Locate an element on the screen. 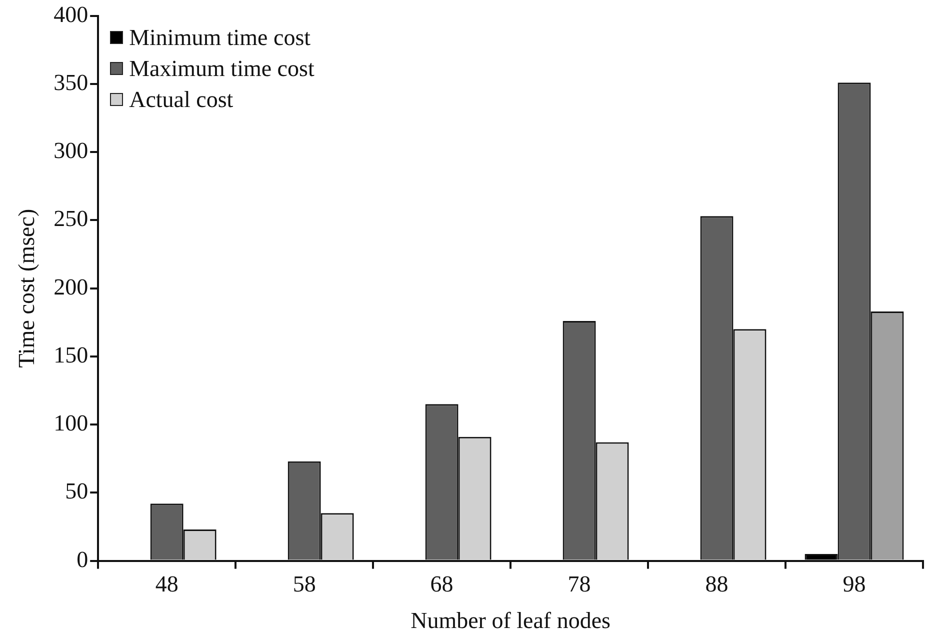  x-tick-label: 88 is located at coordinates (716, 584).